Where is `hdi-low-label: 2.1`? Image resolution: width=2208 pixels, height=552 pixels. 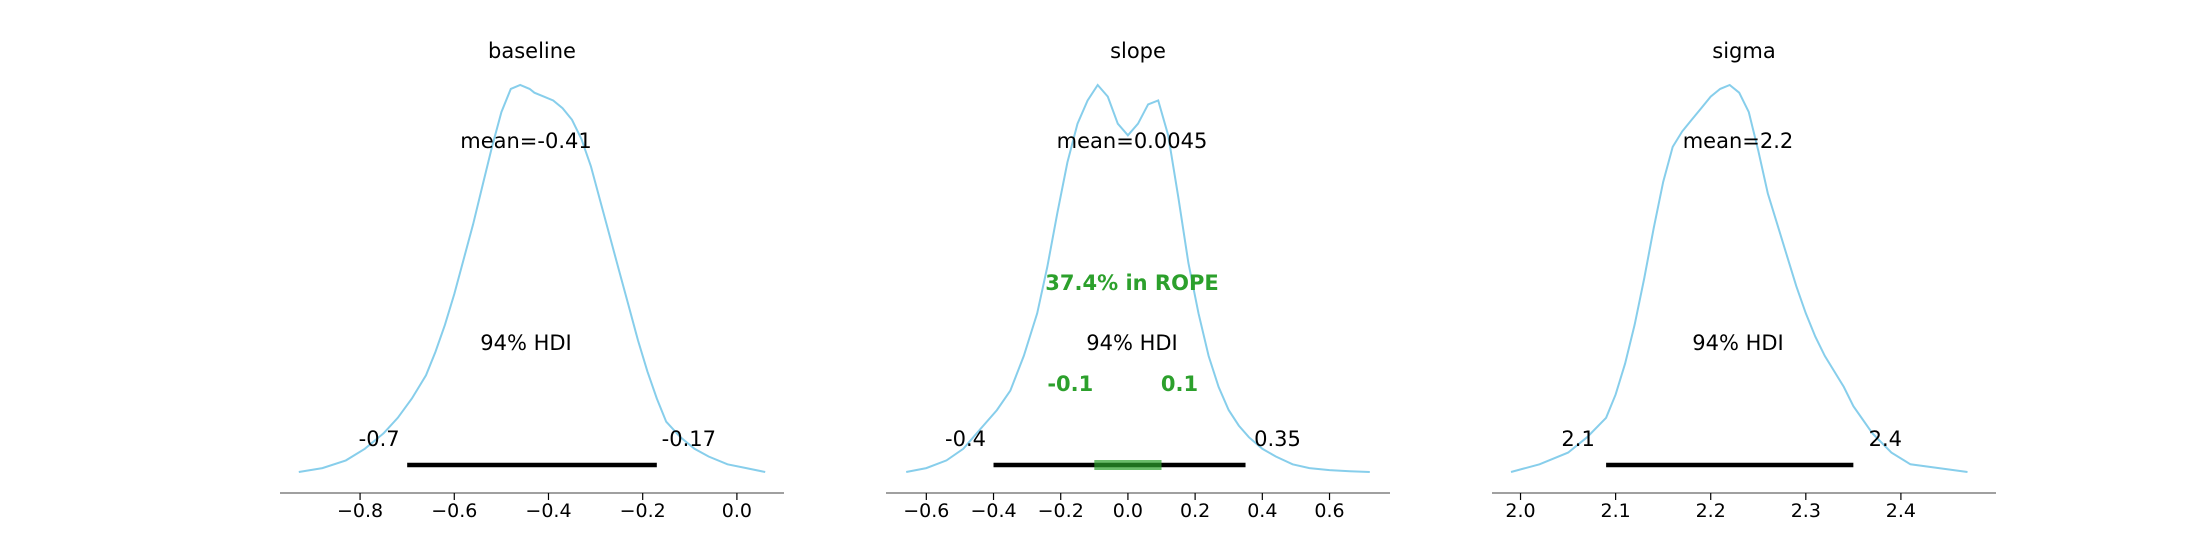 hdi-low-label: 2.1 is located at coordinates (1577, 439).